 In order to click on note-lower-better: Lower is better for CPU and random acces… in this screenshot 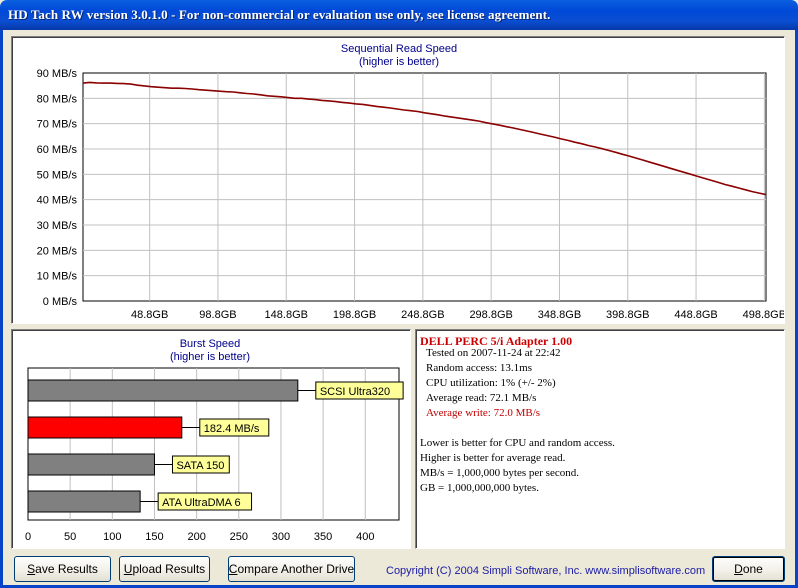, I will do `click(517, 443)`.